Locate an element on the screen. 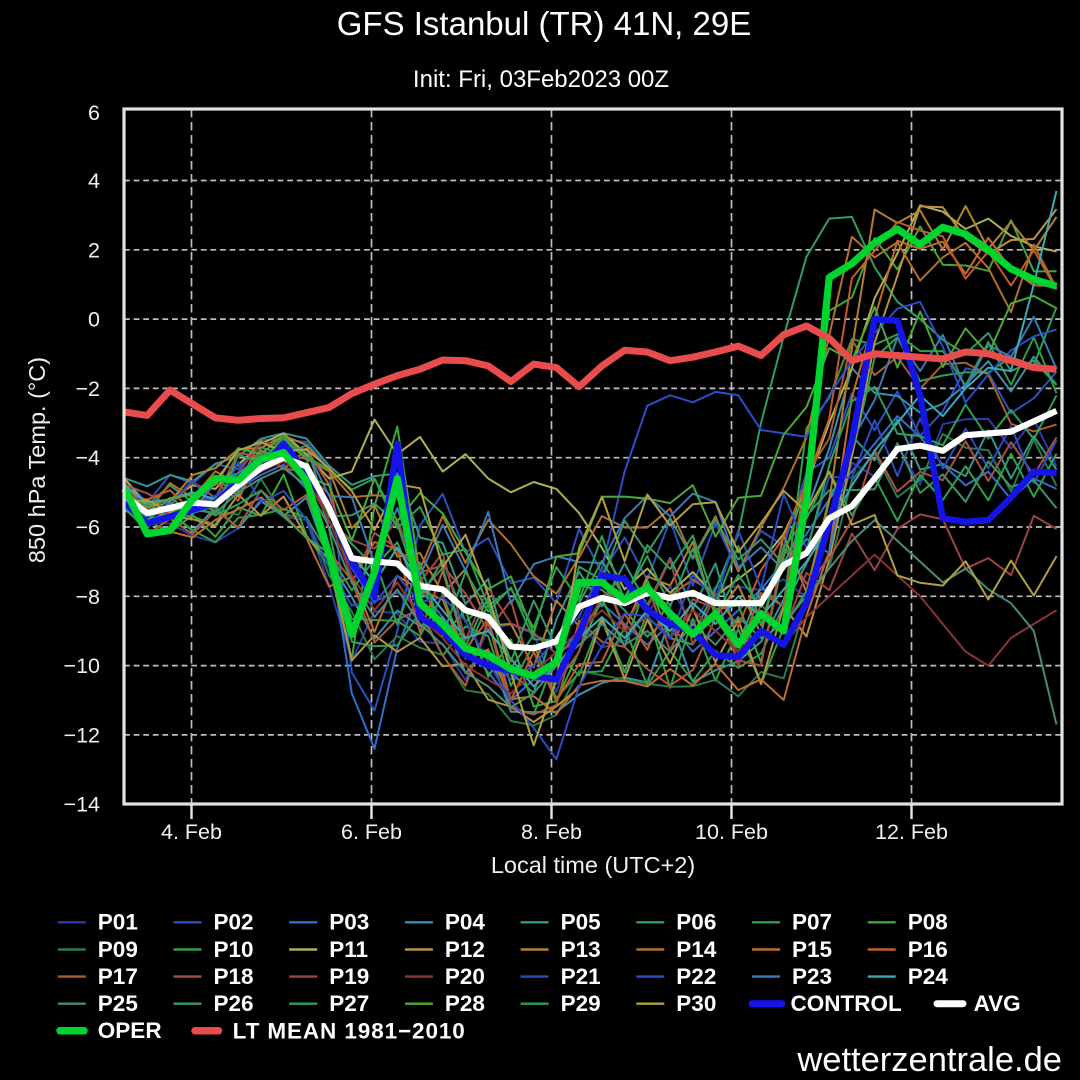 Image resolution: width=1080 pixels, height=1080 pixels. svg-text: Local time (UTC+2) is located at coordinates (593, 865).